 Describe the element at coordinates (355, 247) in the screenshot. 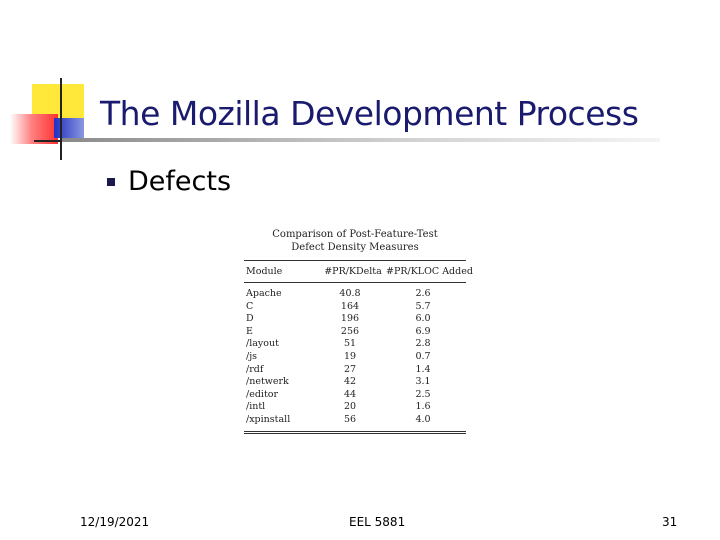

I see `table-caption-line-2: Defect Density Measures` at that location.